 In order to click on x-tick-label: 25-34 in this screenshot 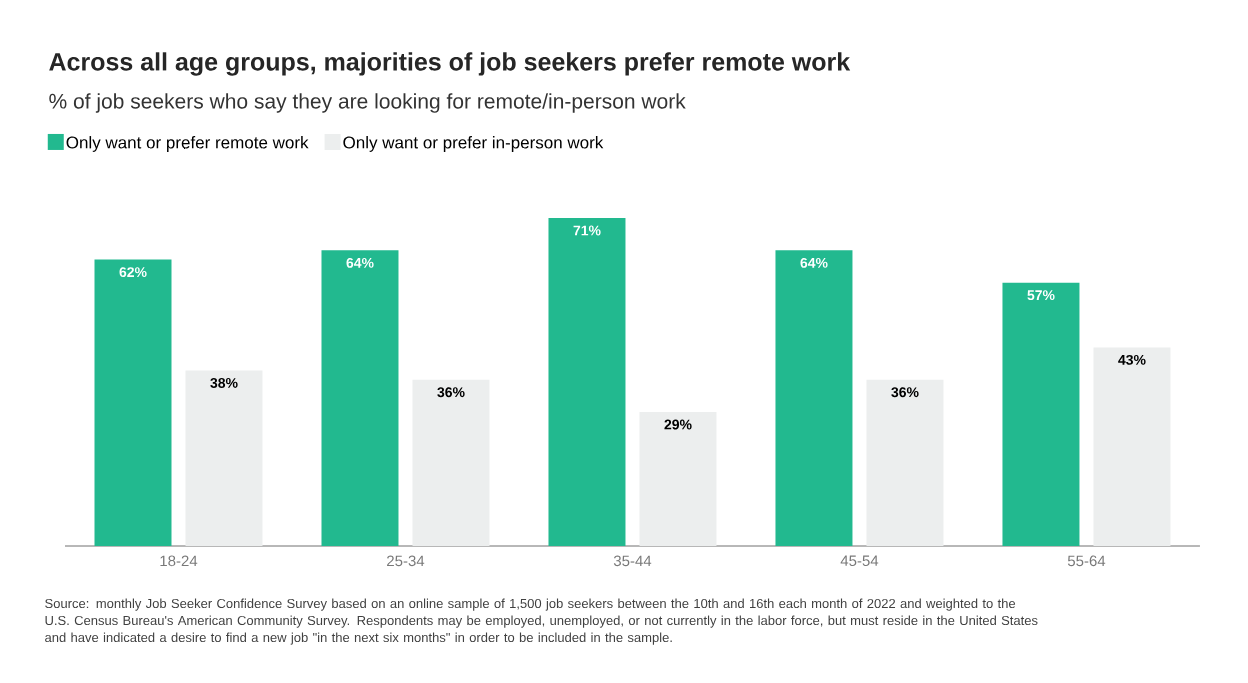, I will do `click(406, 561)`.